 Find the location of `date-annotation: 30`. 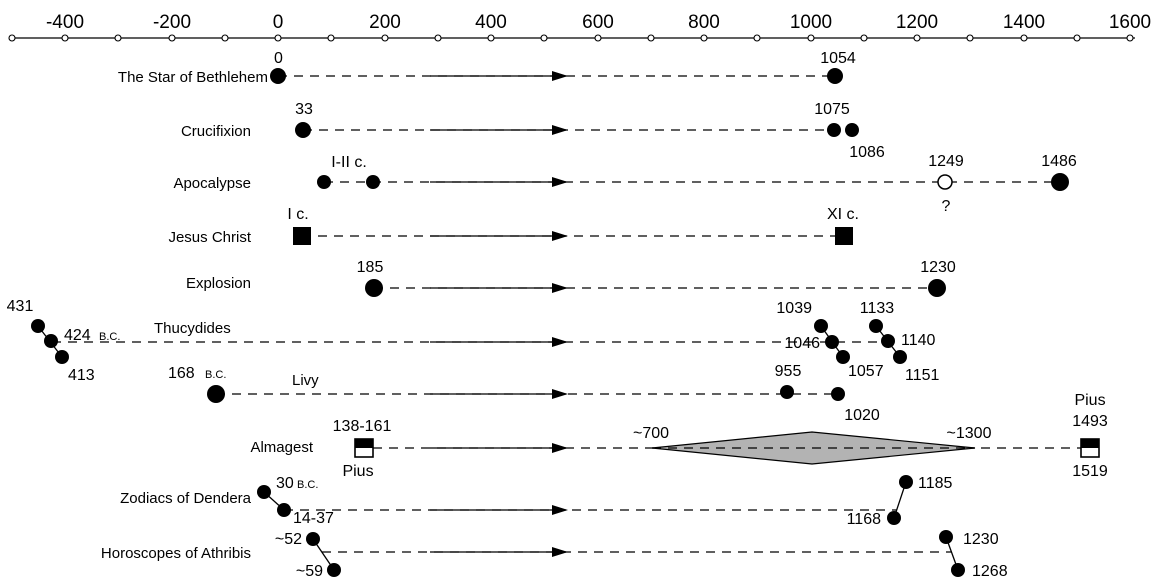

date-annotation: 30 is located at coordinates (285, 483).